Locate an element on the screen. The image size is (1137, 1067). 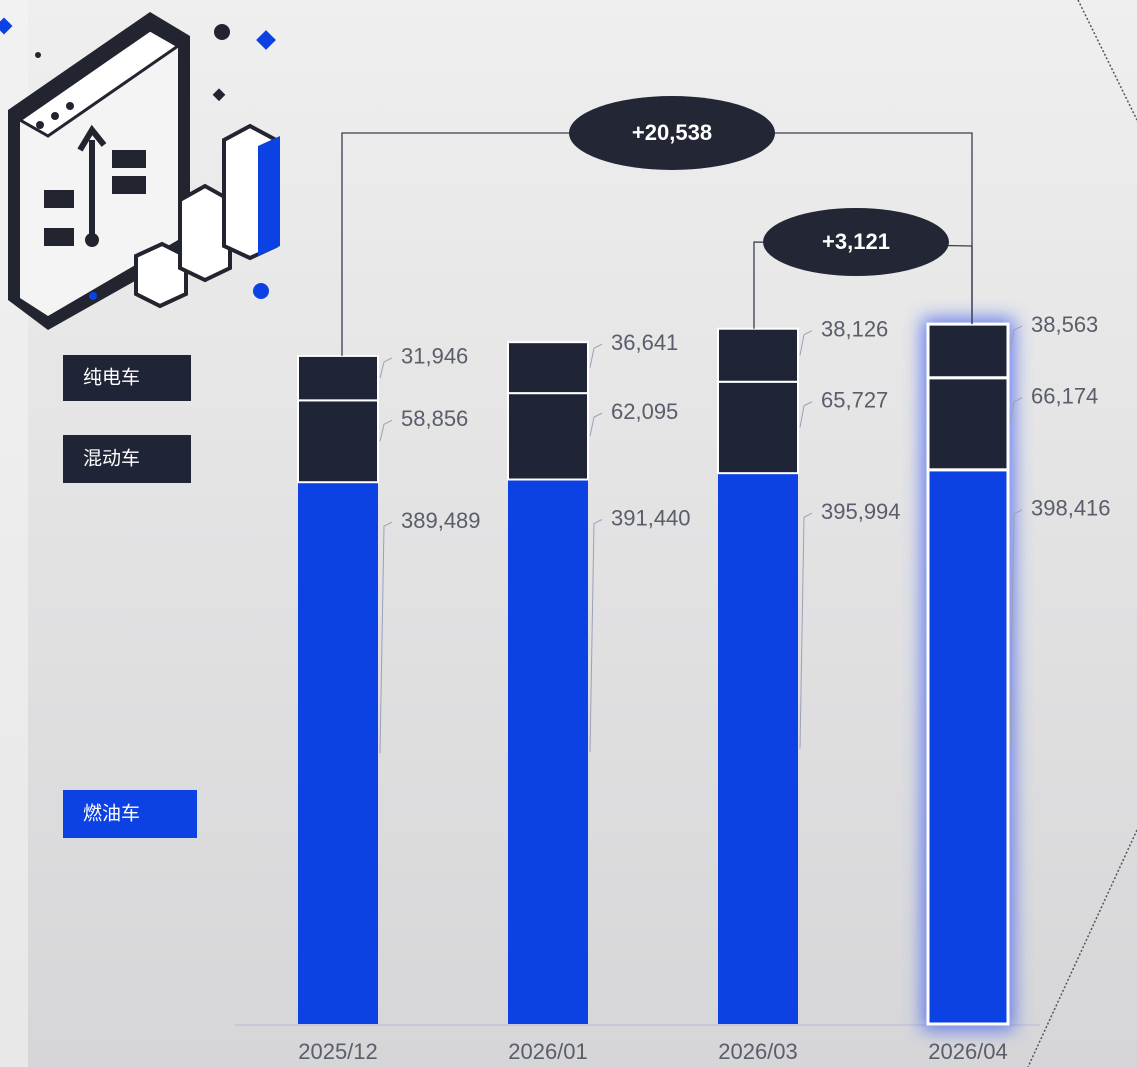
annotation: +3,121 is located at coordinates (856, 241).